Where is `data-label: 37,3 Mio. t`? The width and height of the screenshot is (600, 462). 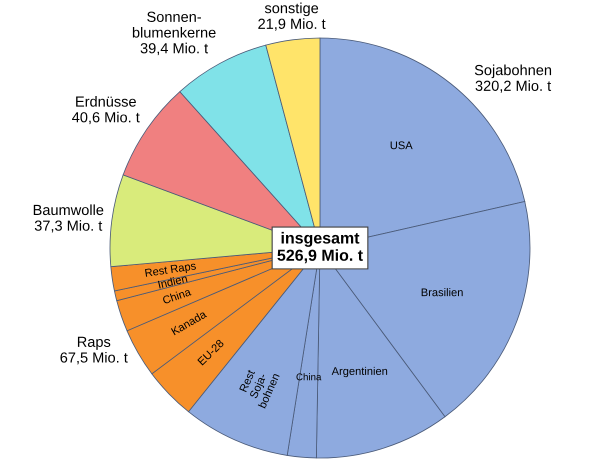
data-label: 37,3 Mio. t is located at coordinates (68, 226).